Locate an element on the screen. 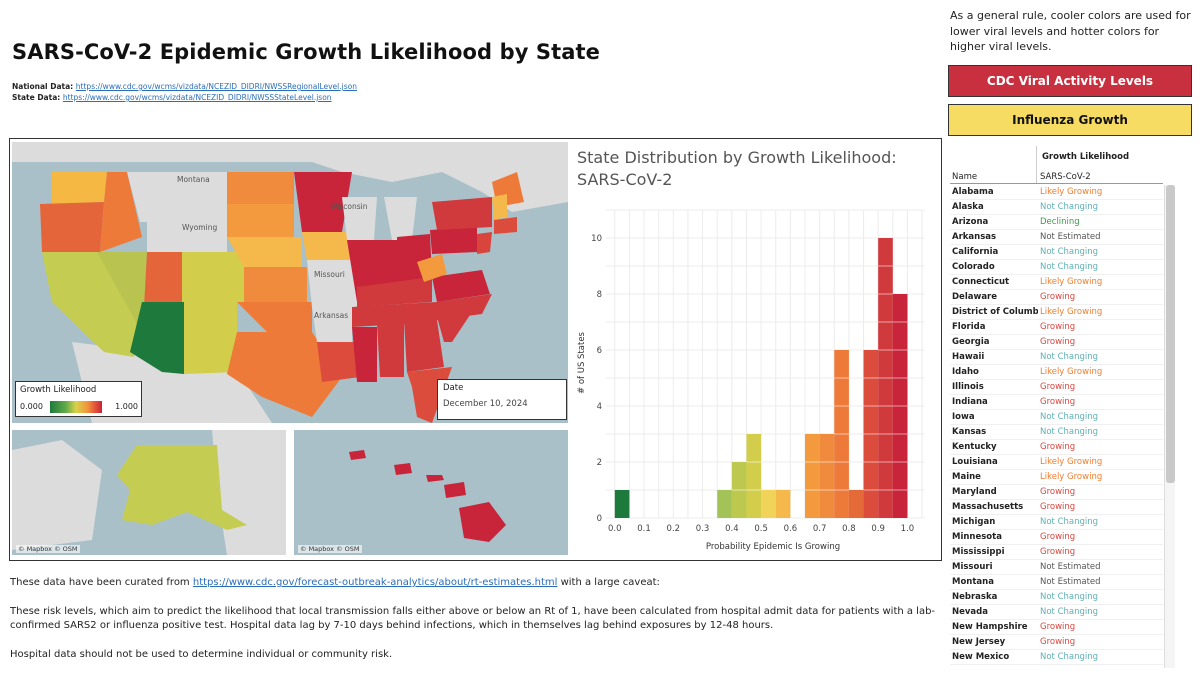 The image size is (1200, 675). state-montana is located at coordinates (177, 197).